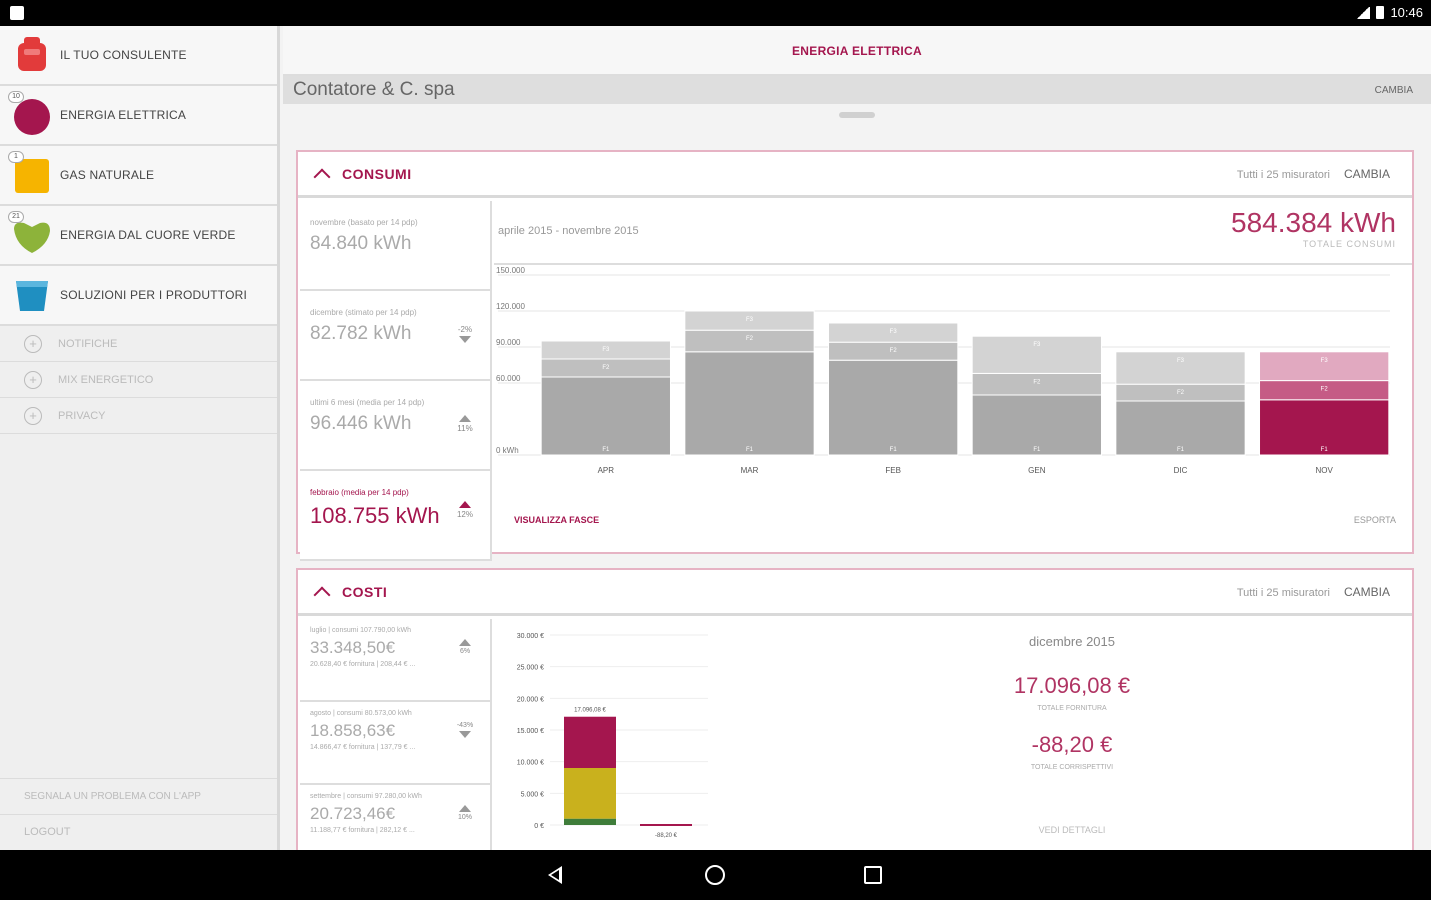 This screenshot has height=900, width=1431. What do you see at coordinates (1072, 767) in the screenshot?
I see `cost-diff-caption: TOTALE CORRISPETTIVI` at bounding box center [1072, 767].